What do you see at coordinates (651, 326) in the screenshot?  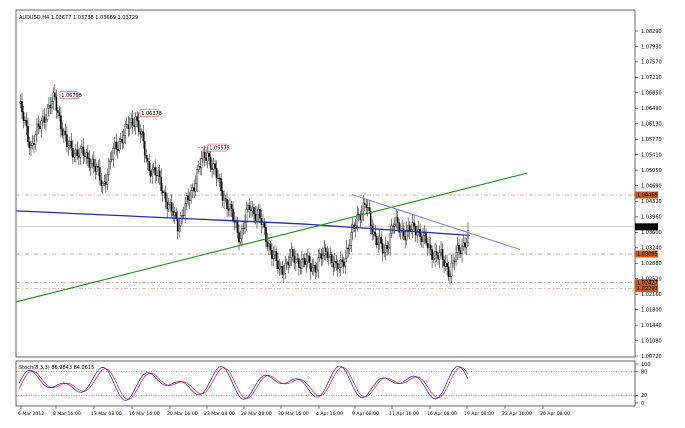 I see `price-tick-label: 1.01440` at bounding box center [651, 326].